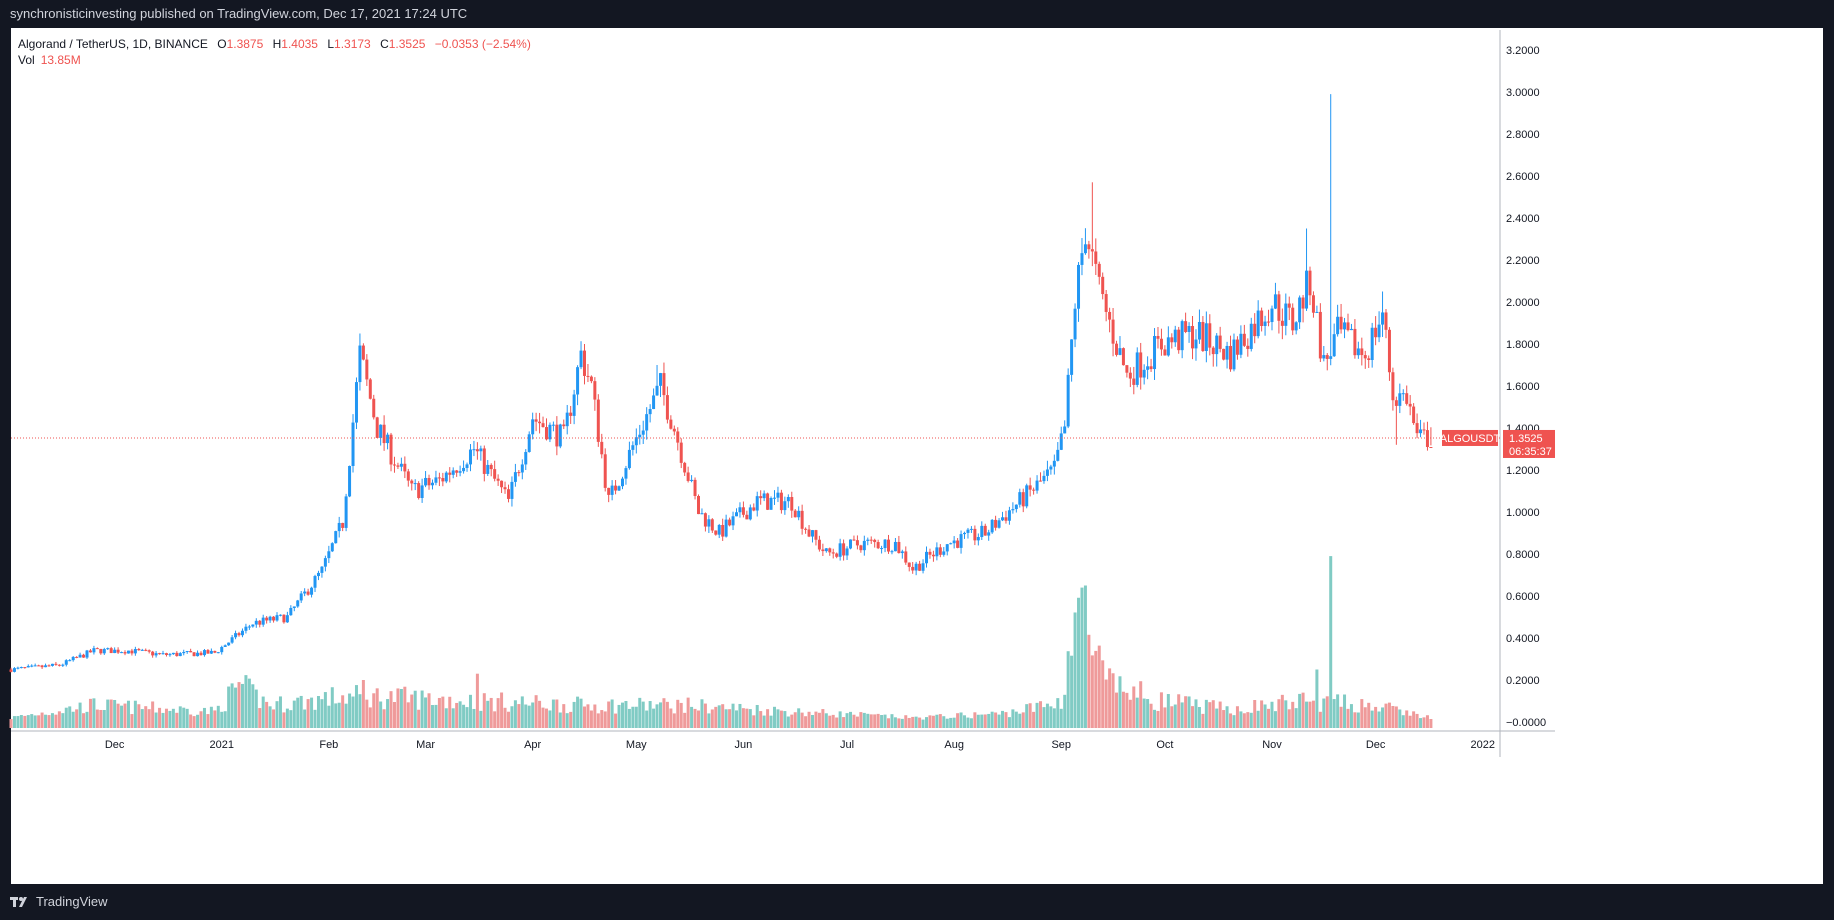  I want to click on symbol-tag, so click(1470, 437).